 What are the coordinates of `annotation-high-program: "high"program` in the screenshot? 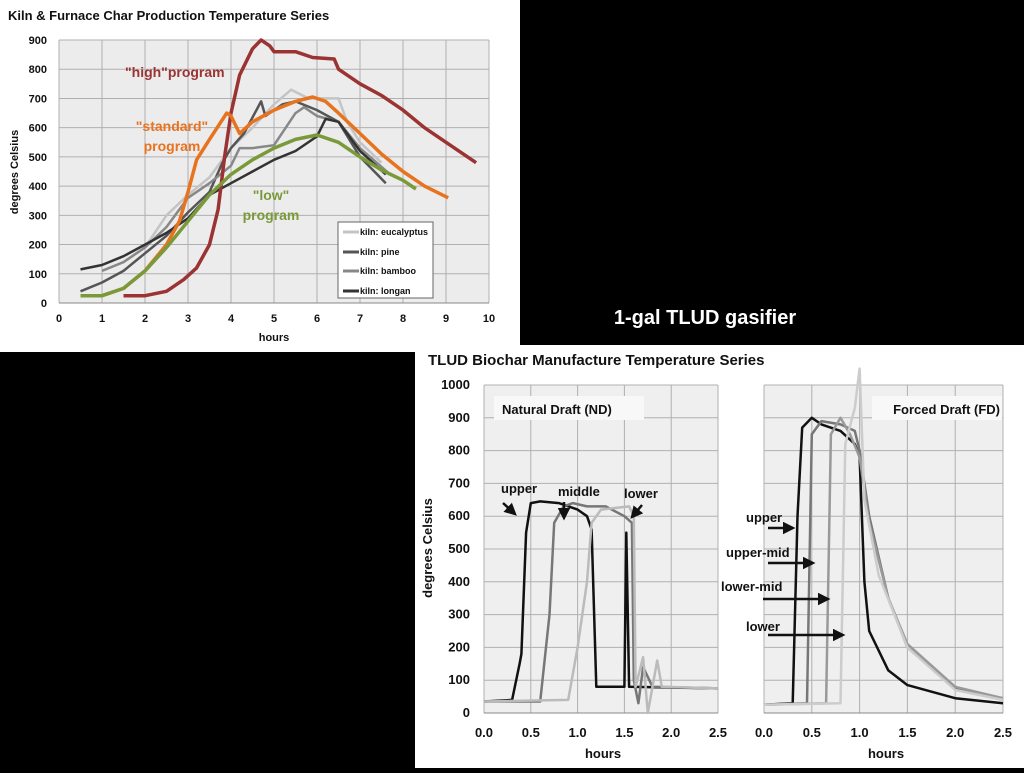 It's located at (175, 72).